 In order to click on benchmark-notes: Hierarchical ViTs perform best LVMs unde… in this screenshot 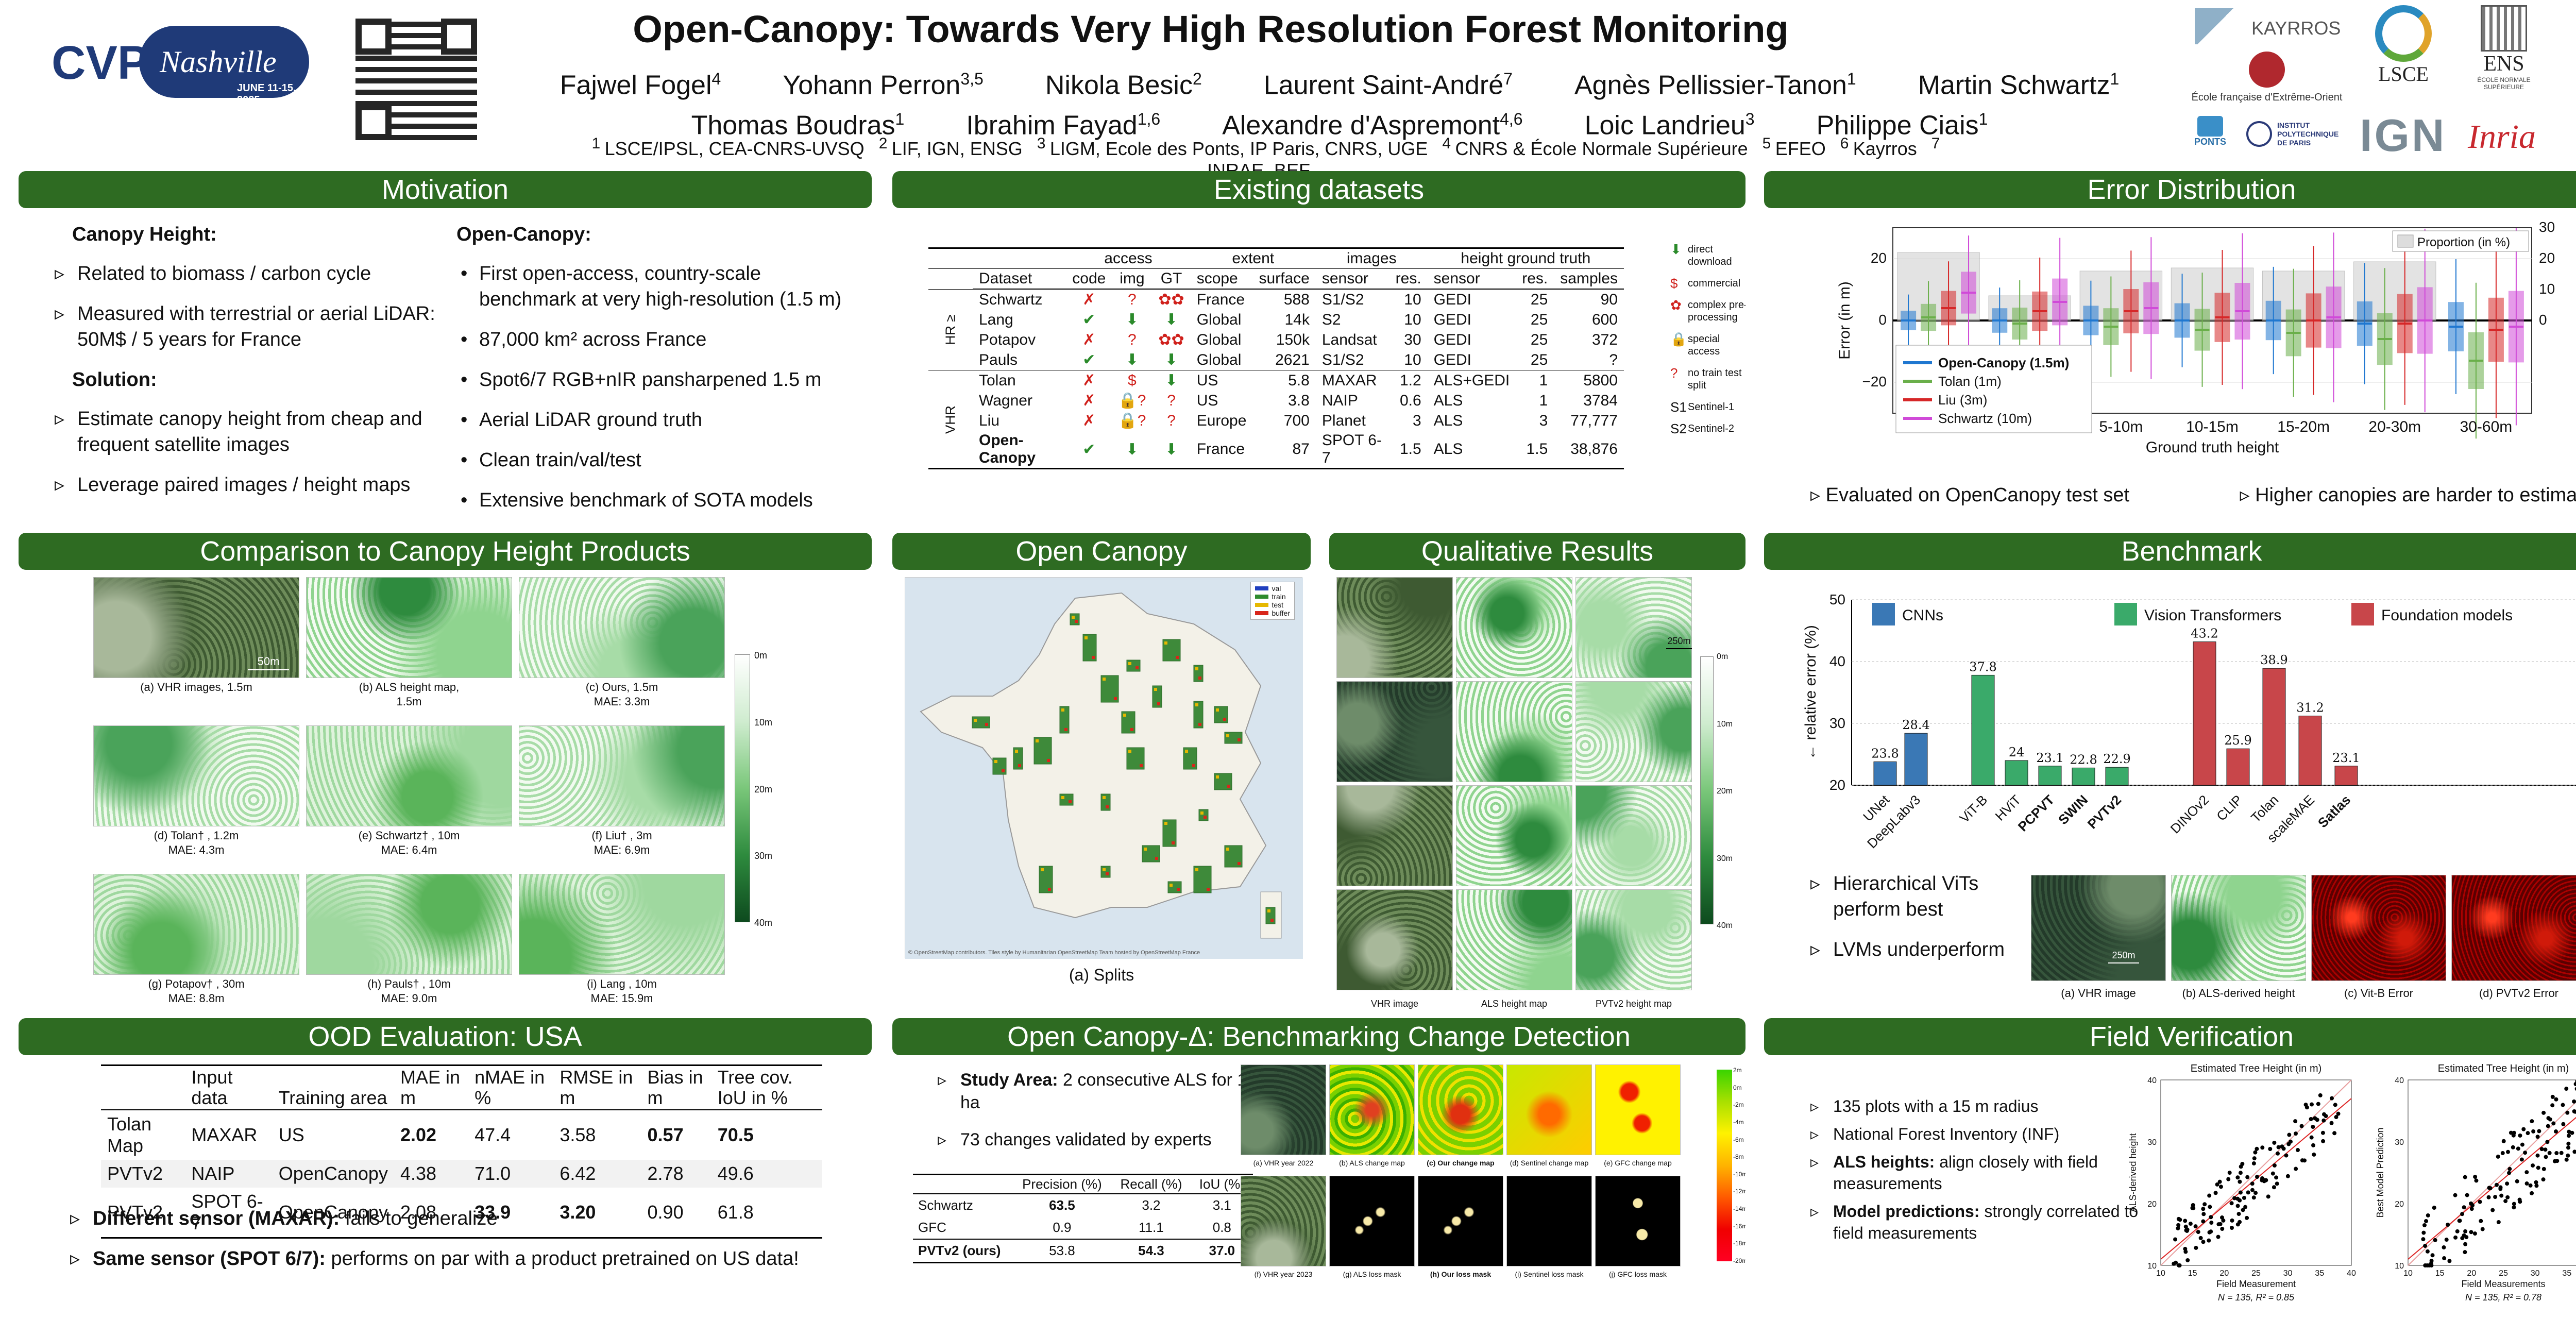, I will do `click(1918, 924)`.